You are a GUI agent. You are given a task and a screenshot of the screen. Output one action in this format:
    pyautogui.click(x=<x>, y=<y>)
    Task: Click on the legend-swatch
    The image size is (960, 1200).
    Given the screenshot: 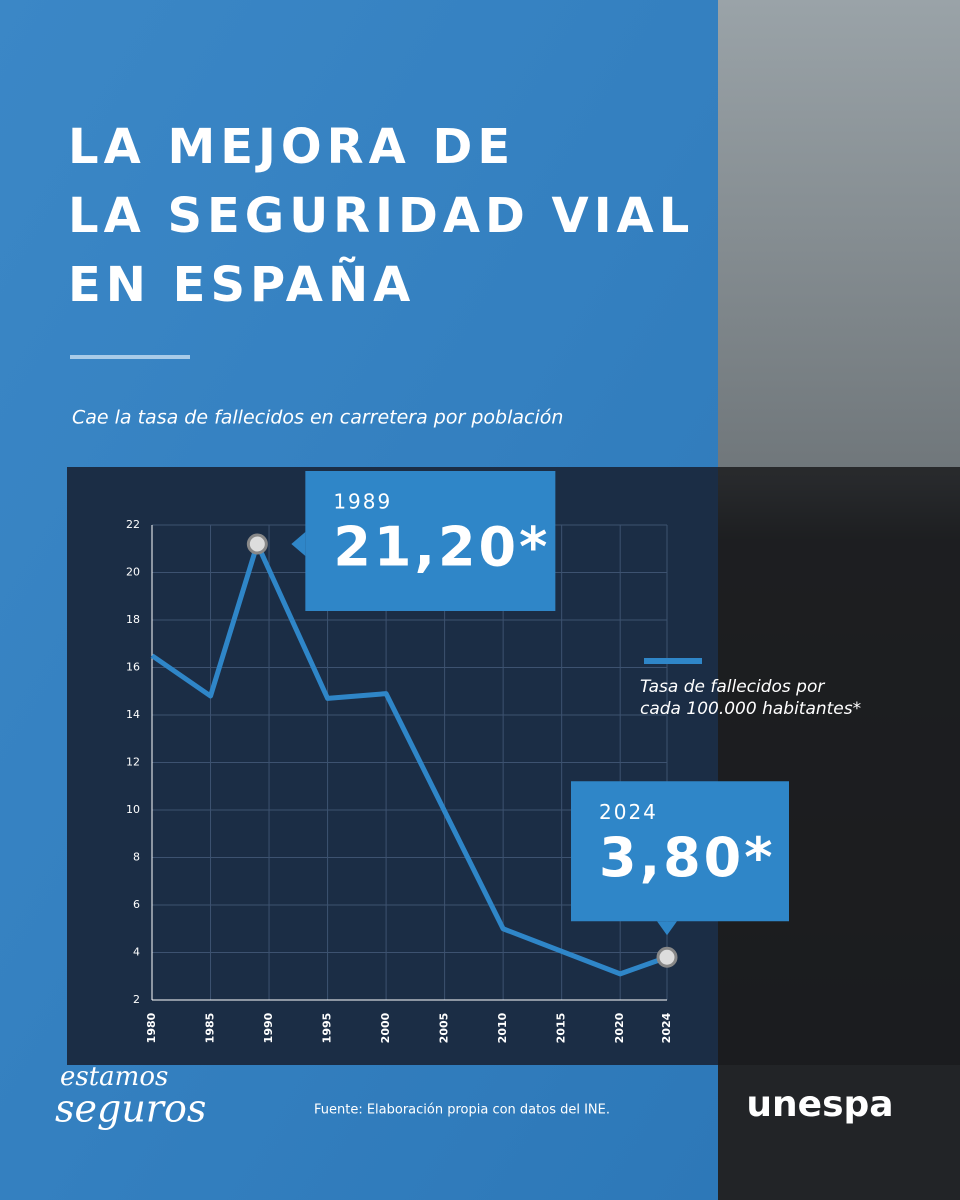 What is the action you would take?
    pyautogui.click(x=673, y=661)
    